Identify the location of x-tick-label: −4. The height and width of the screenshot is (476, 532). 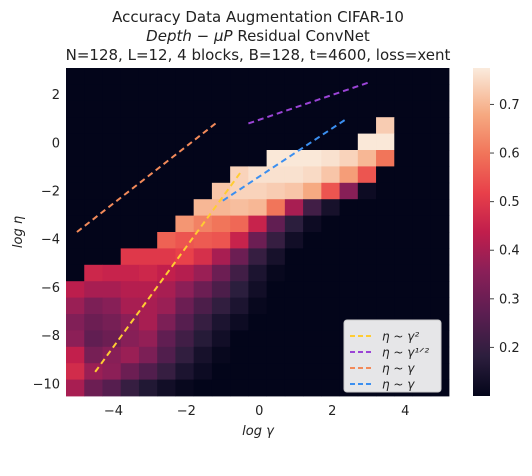
(113, 411).